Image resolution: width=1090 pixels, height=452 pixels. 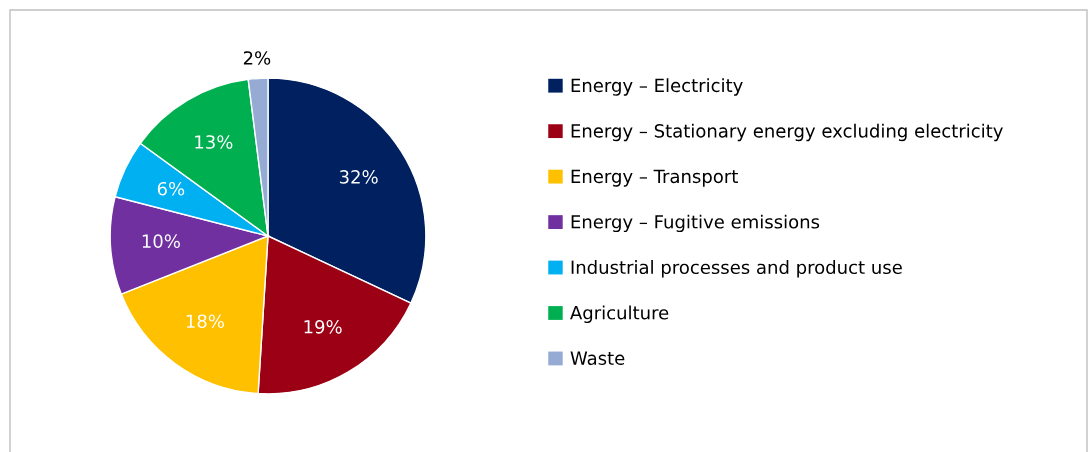 I want to click on legend-label: Energy – Transport, so click(x=654, y=178).